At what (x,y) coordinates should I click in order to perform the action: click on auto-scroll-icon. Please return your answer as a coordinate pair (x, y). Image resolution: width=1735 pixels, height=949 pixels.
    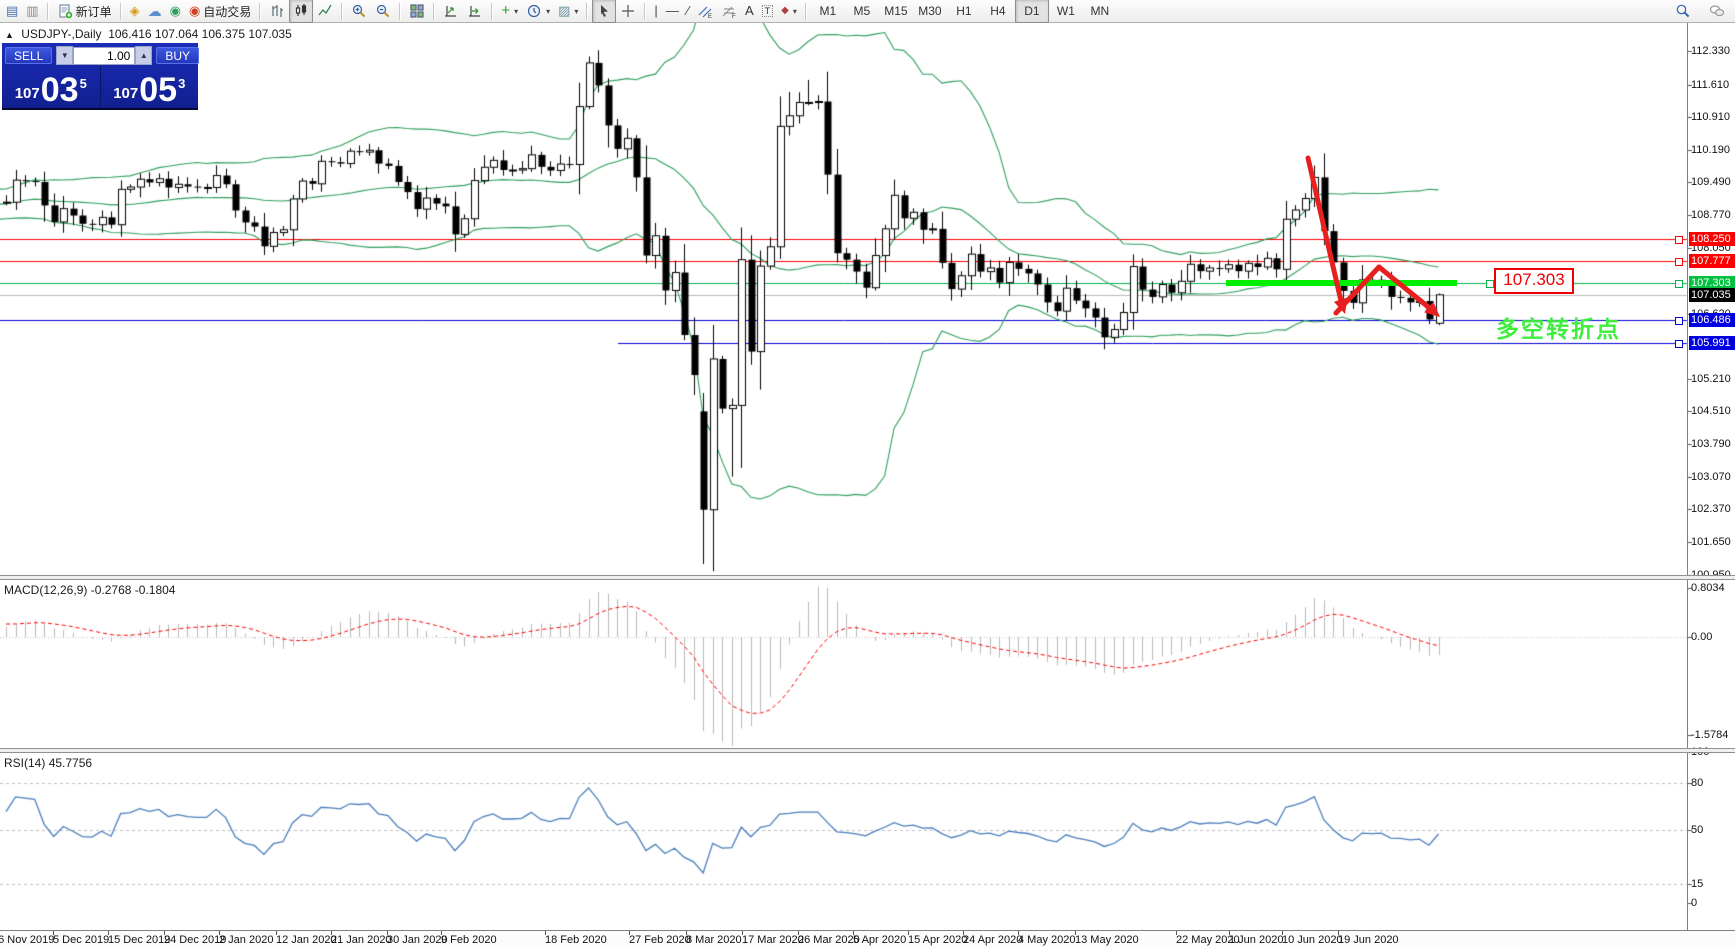
    Looking at the image, I should click on (475, 11).